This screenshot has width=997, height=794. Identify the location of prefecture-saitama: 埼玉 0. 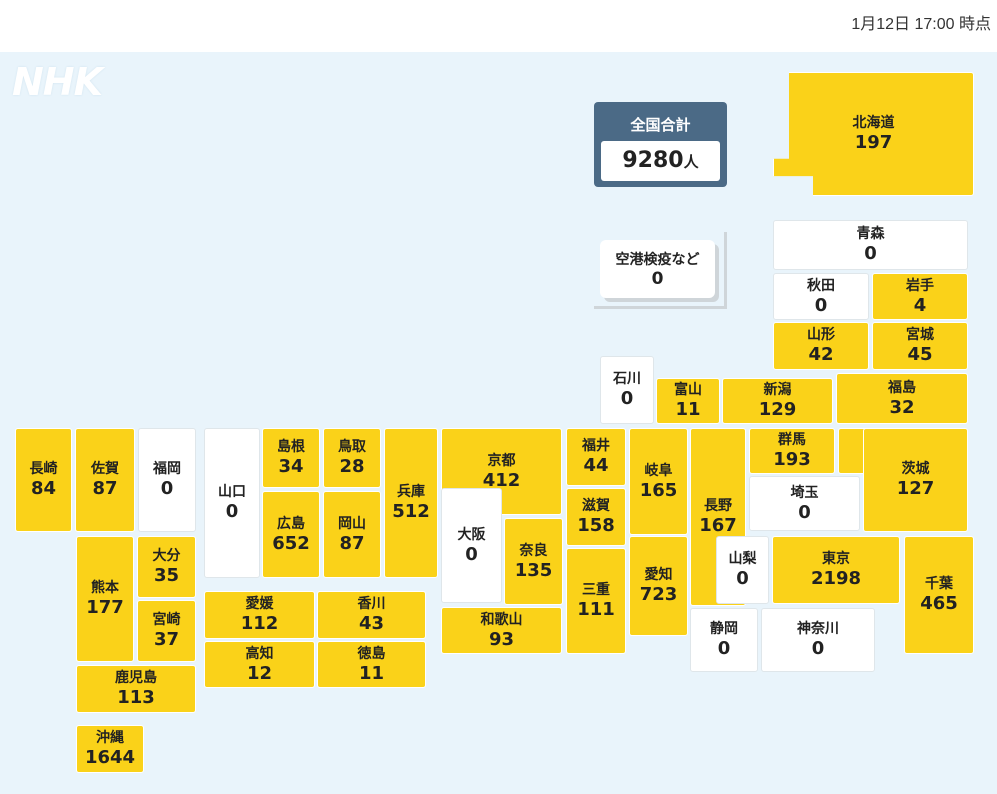
(804, 503).